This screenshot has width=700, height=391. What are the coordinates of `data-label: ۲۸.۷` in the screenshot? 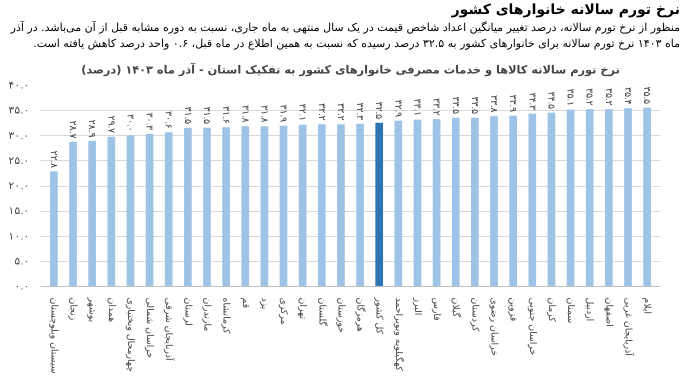 It's located at (73, 130).